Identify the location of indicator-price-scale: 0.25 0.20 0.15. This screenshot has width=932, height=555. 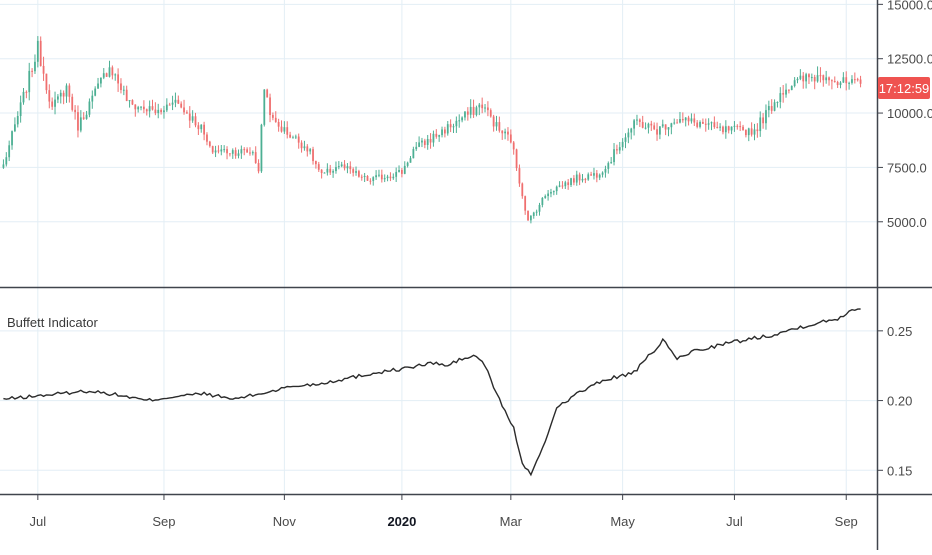
(894, 401).